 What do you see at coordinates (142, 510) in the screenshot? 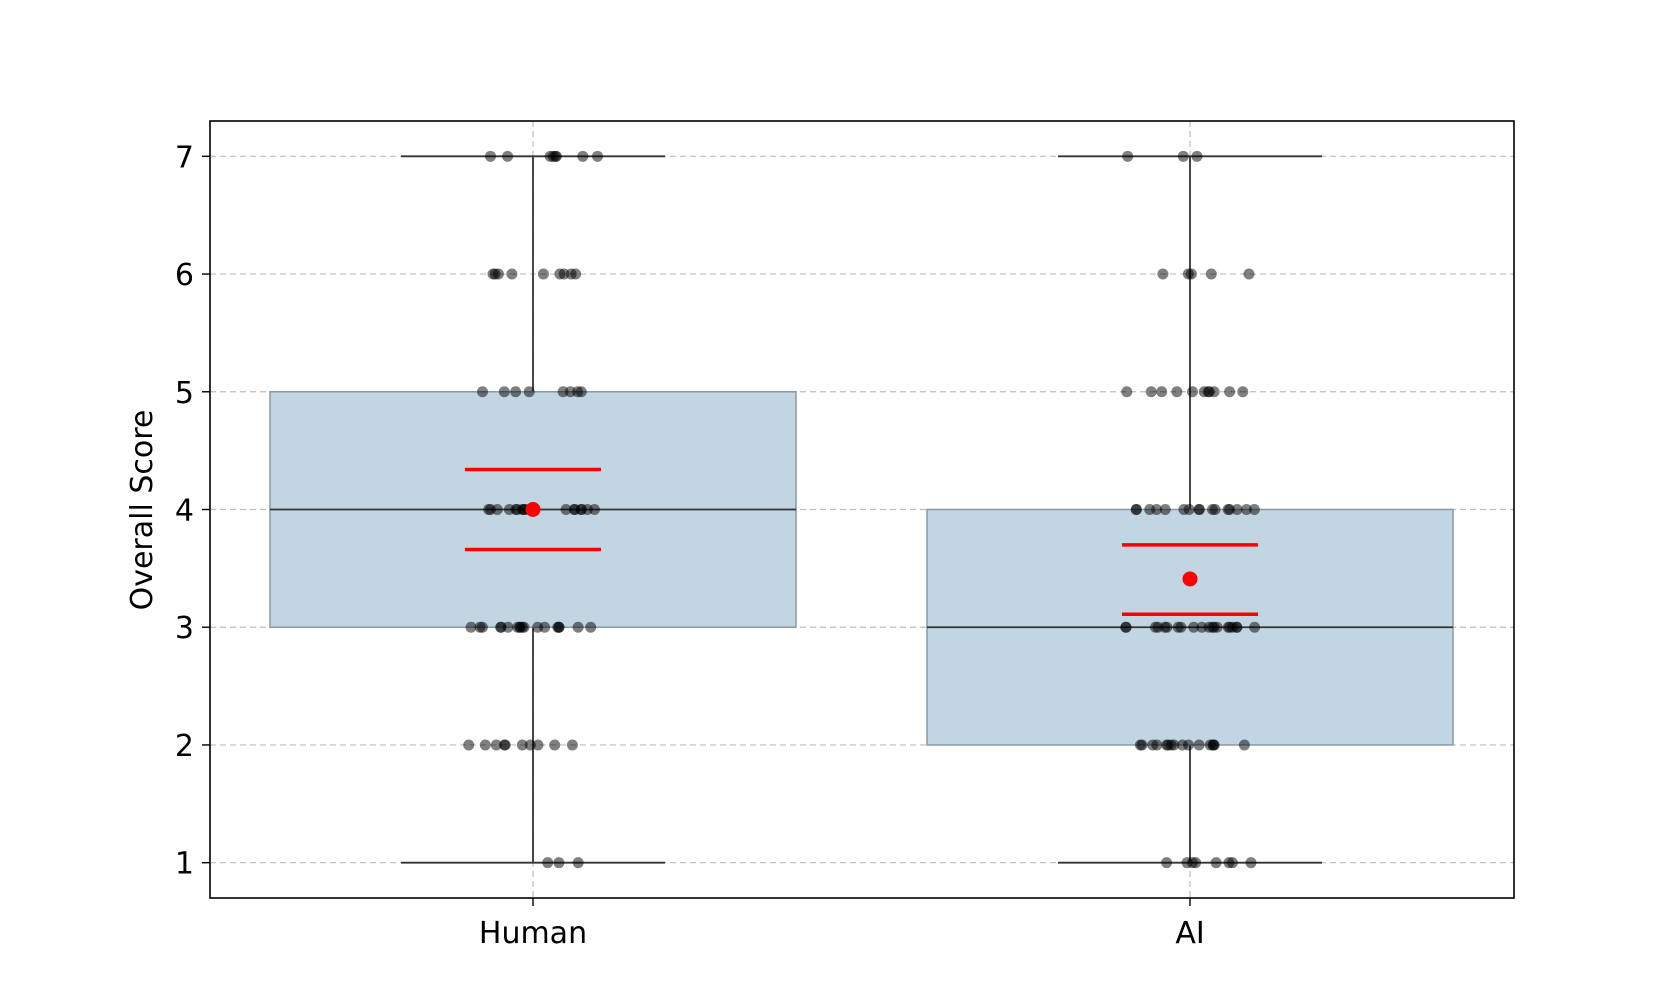
I see `y-axis-label: Overall Score` at bounding box center [142, 510].